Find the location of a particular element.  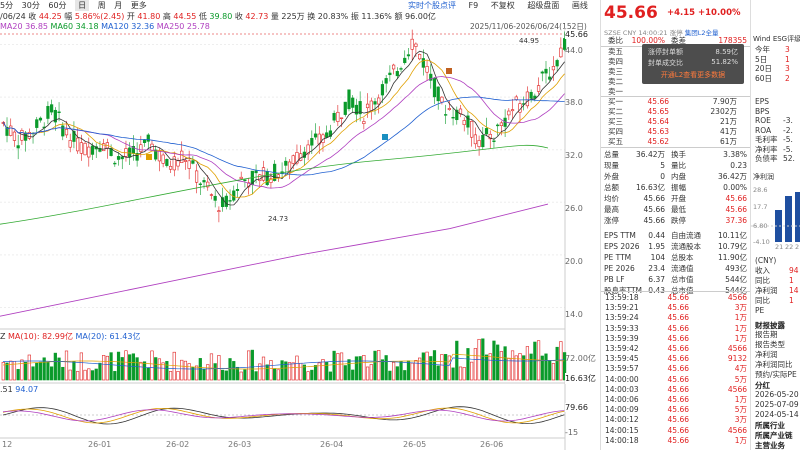

buy-level-row: 买二 45.65 2302万 is located at coordinates (676, 112).